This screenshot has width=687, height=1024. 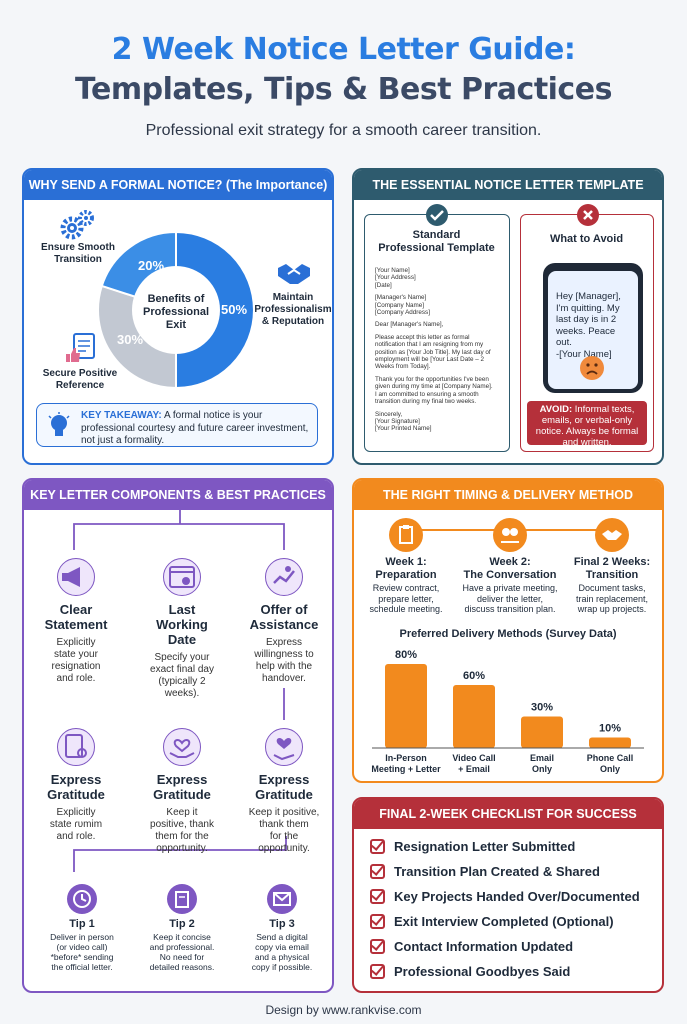 I want to click on donut-pct-30: 30%, so click(x=130, y=339).